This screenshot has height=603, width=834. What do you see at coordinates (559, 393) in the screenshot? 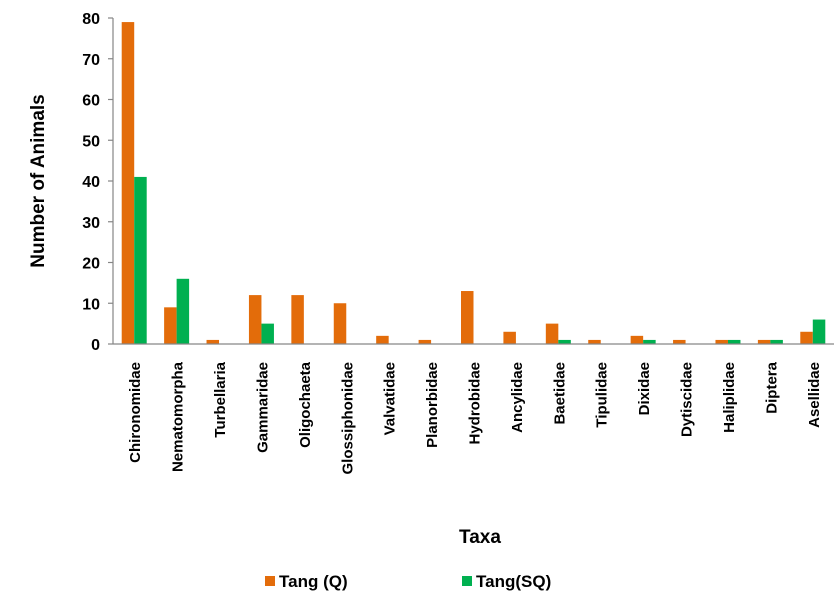
I see `x-category-label: Baetidae` at bounding box center [559, 393].